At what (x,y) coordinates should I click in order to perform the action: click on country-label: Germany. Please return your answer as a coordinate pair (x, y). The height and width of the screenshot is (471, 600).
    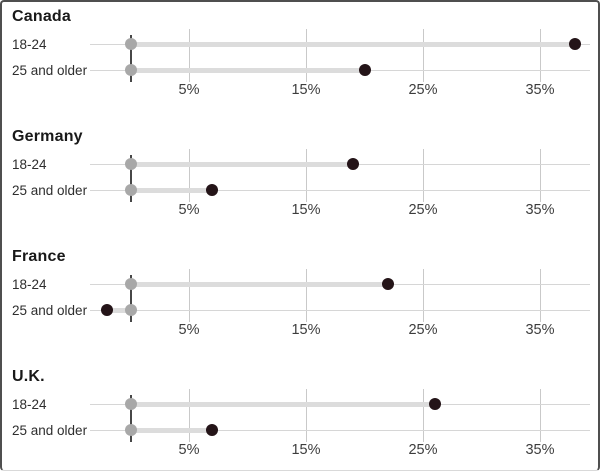
    Looking at the image, I should click on (47, 136).